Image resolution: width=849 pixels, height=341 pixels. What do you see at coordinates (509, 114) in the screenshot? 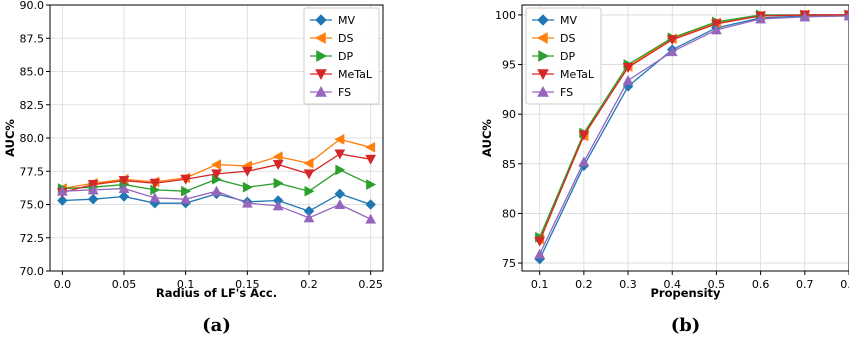
I see `y-tick-label: 90` at bounding box center [509, 114].